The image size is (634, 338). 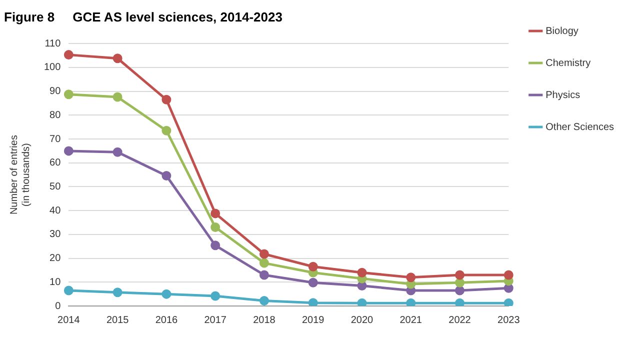 I want to click on chart-title: Figure 8 GCE AS level sciences, 2014-2023, so click(x=143, y=16).